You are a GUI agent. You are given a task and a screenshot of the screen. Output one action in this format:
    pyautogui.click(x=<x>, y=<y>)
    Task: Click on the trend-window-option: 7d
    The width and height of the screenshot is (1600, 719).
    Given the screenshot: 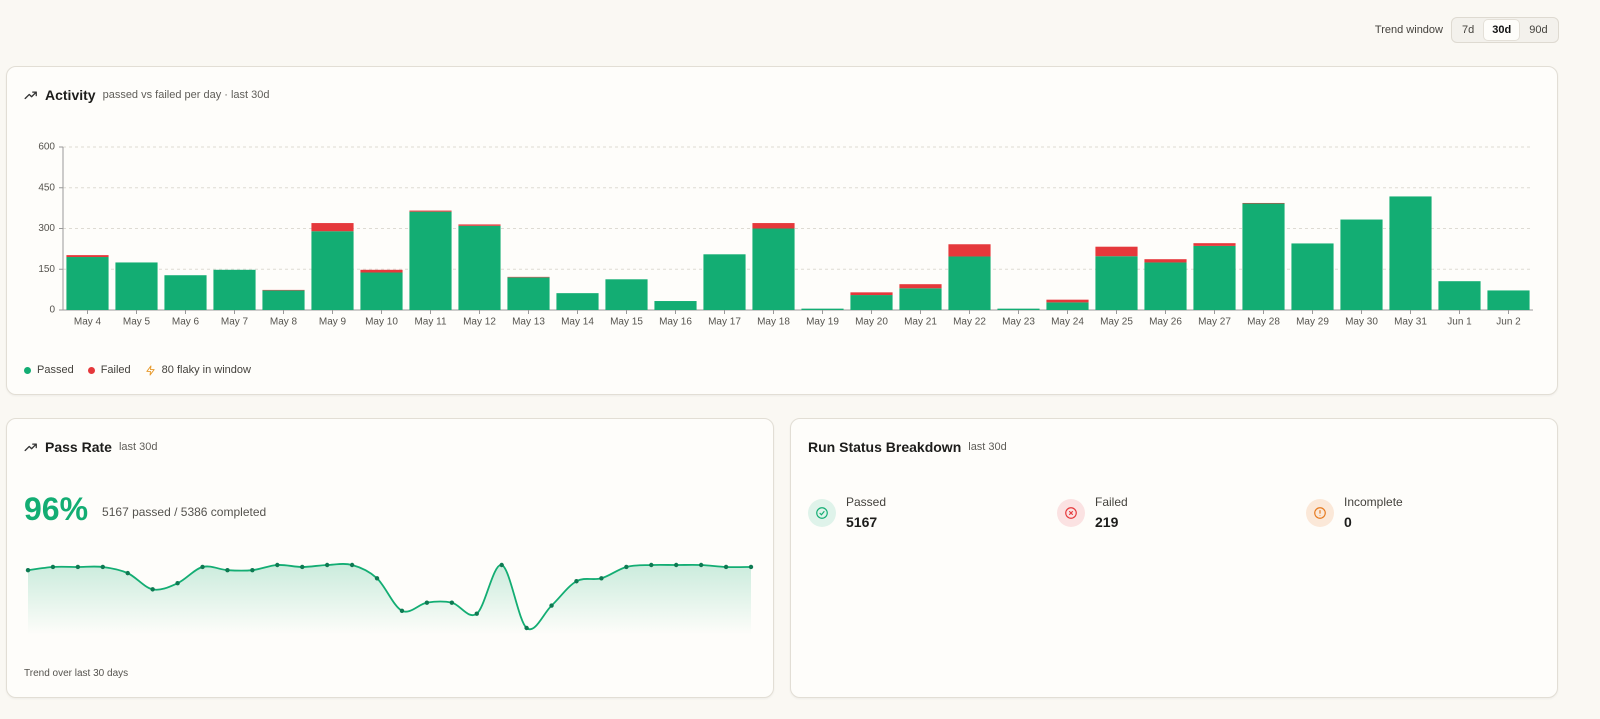 What is the action you would take?
    pyautogui.click(x=1468, y=30)
    